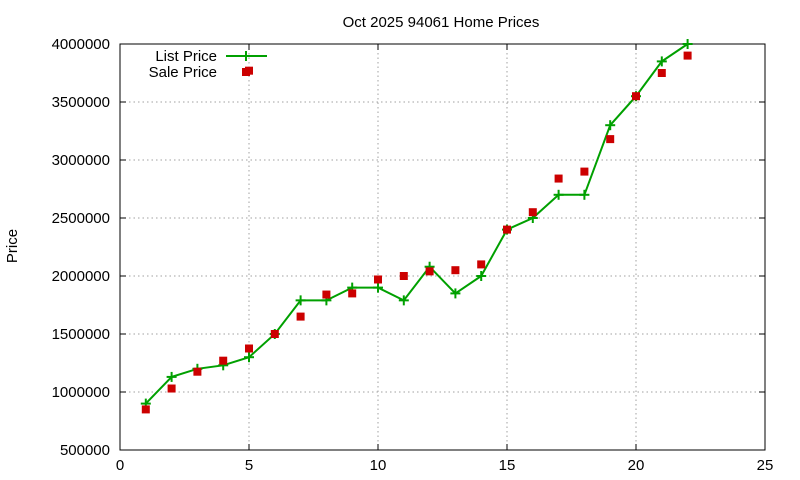 The width and height of the screenshot is (800, 480). What do you see at coordinates (765, 465) in the screenshot?
I see `x-tick-label: 25` at bounding box center [765, 465].